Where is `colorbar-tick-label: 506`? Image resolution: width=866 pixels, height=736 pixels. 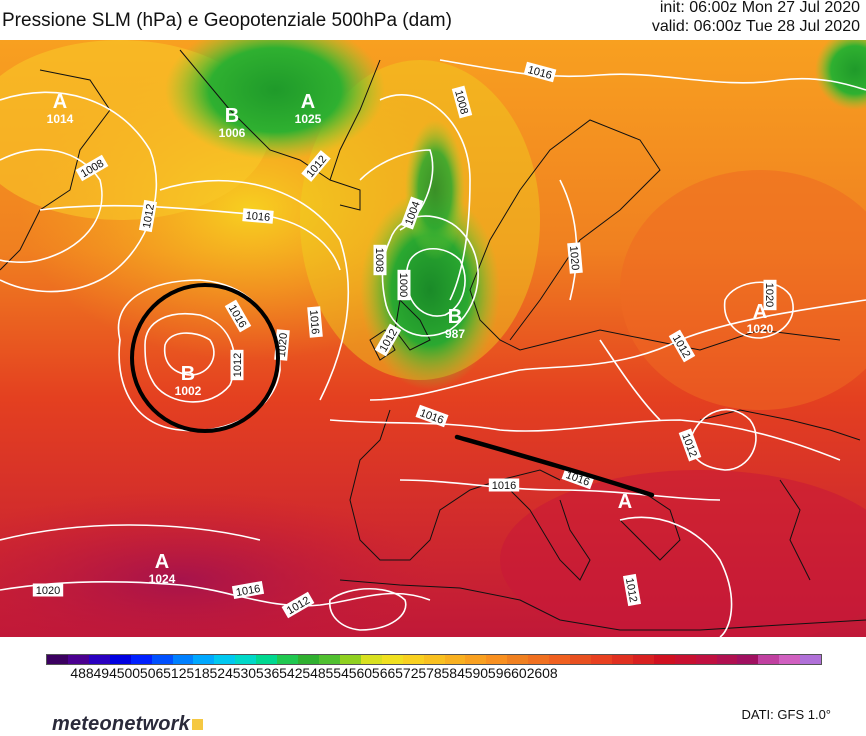
colorbar-tick-label: 506 is located at coordinates (151, 673).